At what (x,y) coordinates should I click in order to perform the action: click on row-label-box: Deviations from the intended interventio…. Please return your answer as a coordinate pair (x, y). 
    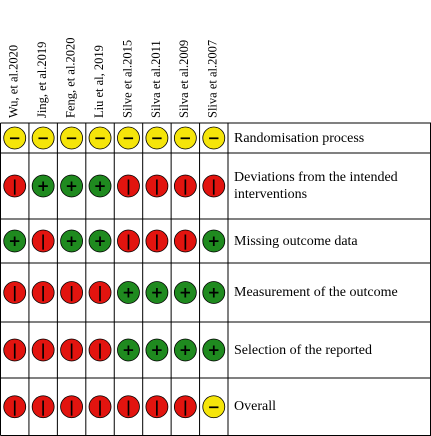
    Looking at the image, I should click on (316, 186).